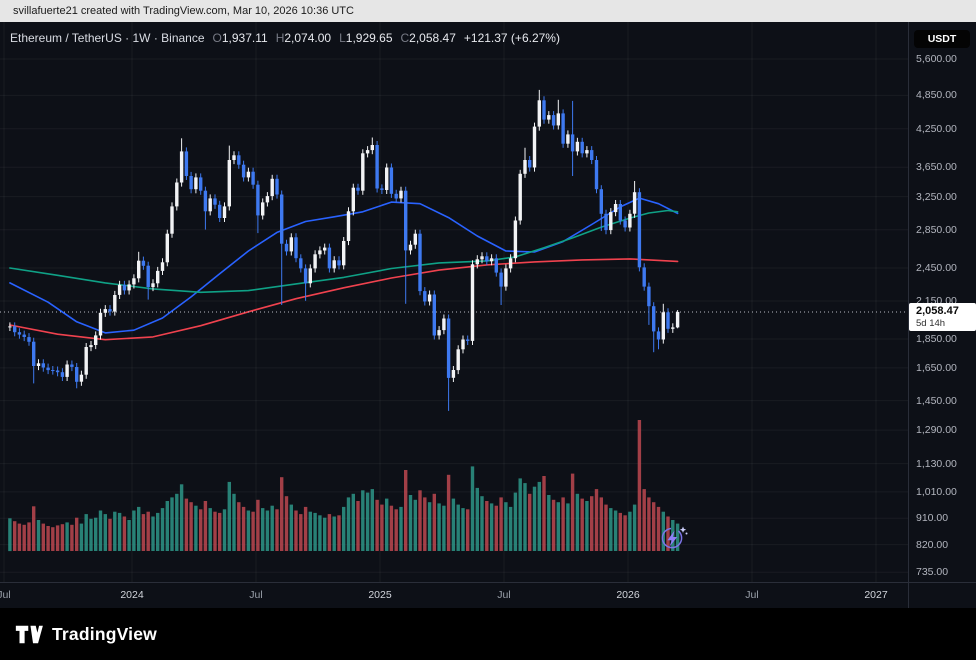 Image resolution: width=976 pixels, height=660 pixels. I want to click on footer-bar: TradingView, so click(488, 634).